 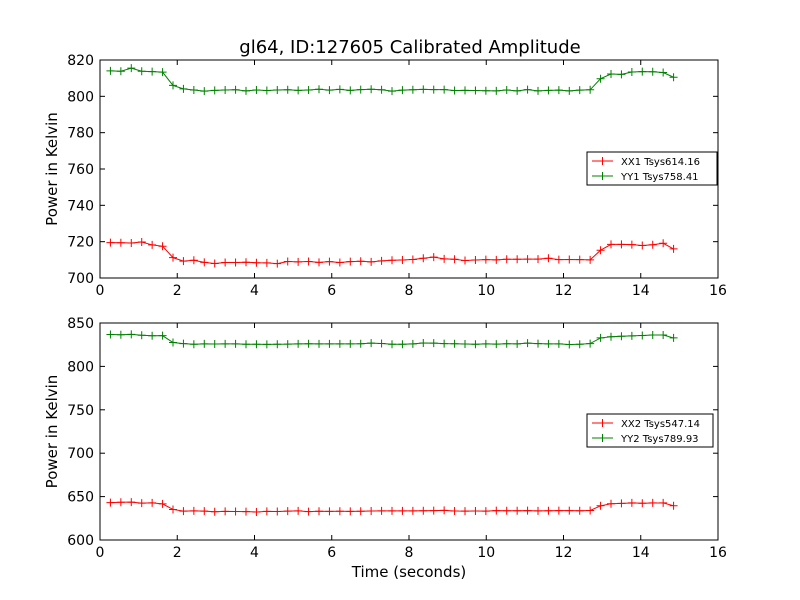 What do you see at coordinates (650, 430) in the screenshot?
I see `legend-box` at bounding box center [650, 430].